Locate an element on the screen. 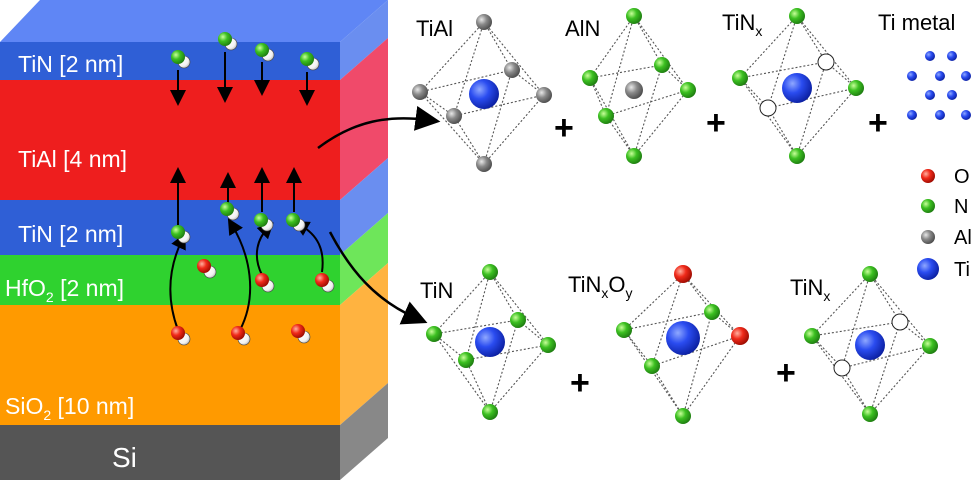 This screenshot has width=974, height=480. label-tinx-bottom-row: TiNx is located at coordinates (810, 289).